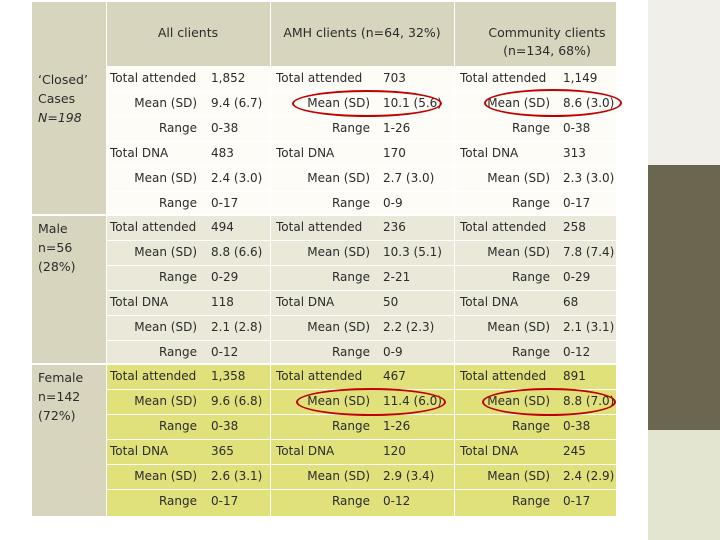  Describe the element at coordinates (684, 82) in the screenshot. I see `decor-block-top` at that location.